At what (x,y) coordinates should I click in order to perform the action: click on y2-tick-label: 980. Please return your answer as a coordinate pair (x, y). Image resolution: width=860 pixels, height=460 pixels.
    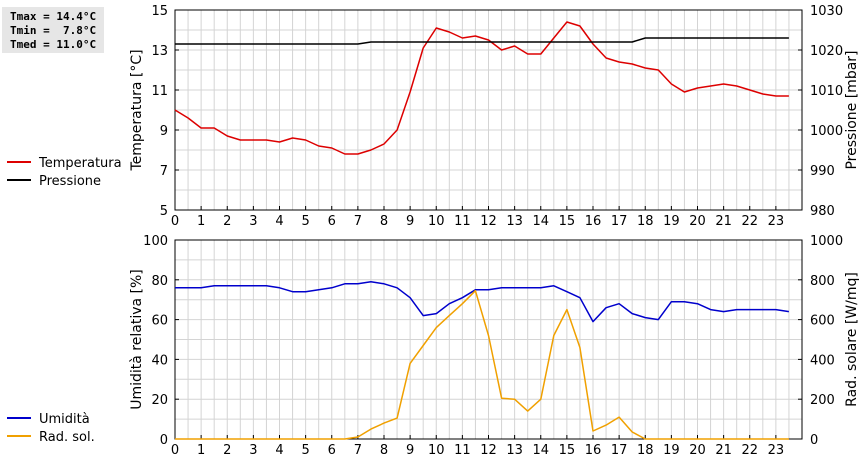
    Looking at the image, I should click on (822, 211).